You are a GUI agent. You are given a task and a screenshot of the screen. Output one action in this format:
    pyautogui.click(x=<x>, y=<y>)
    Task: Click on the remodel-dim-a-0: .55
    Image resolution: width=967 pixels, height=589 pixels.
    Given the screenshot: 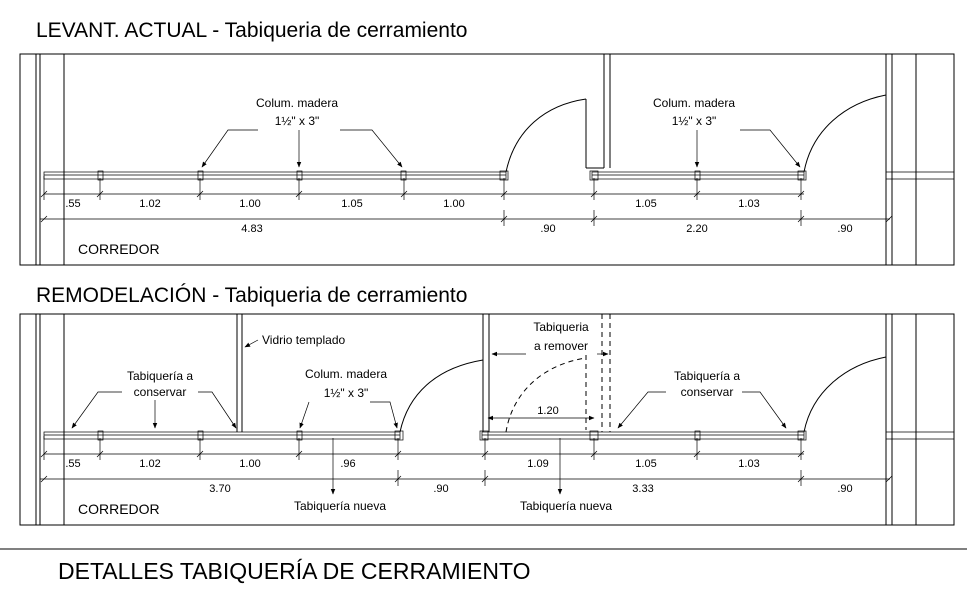 What is the action you would take?
    pyautogui.click(x=72, y=464)
    